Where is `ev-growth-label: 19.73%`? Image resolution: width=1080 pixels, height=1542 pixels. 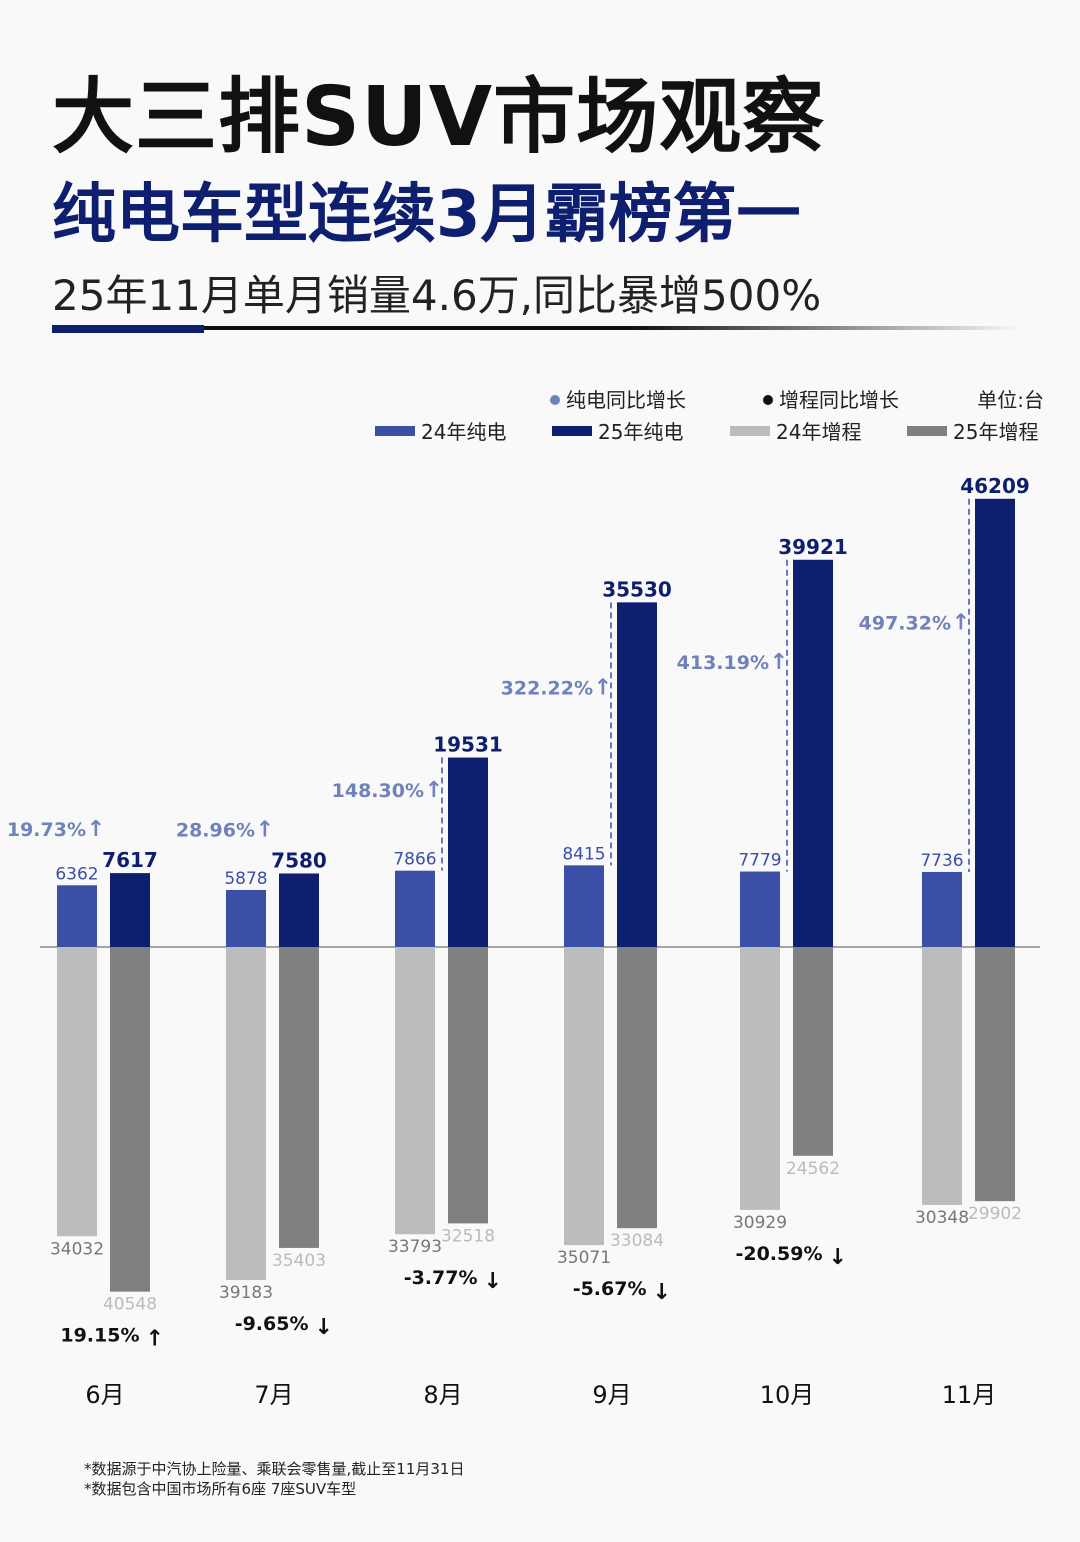
ev-growth-label: 19.73% is located at coordinates (46, 830).